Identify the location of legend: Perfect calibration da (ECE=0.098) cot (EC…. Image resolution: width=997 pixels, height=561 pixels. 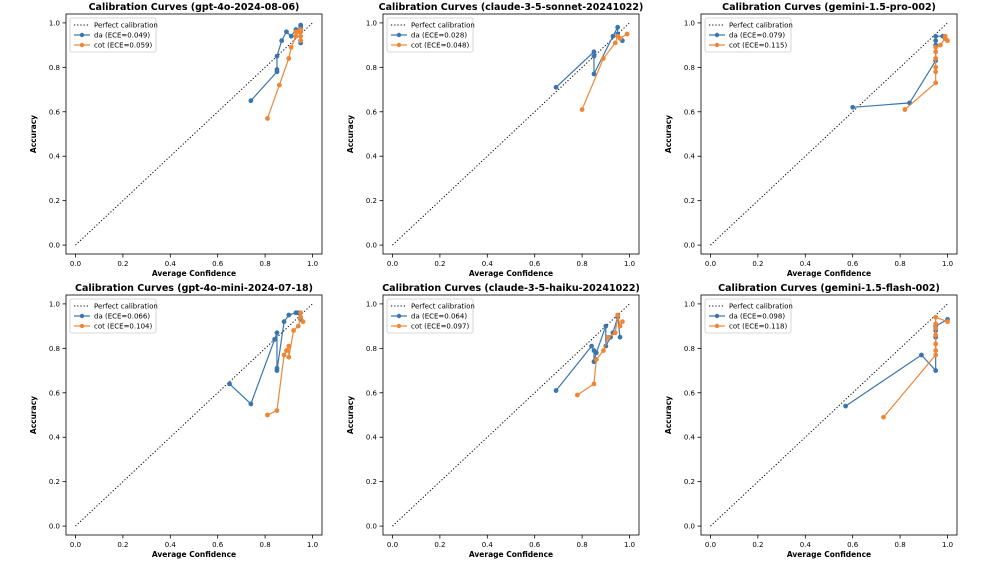
(748, 316).